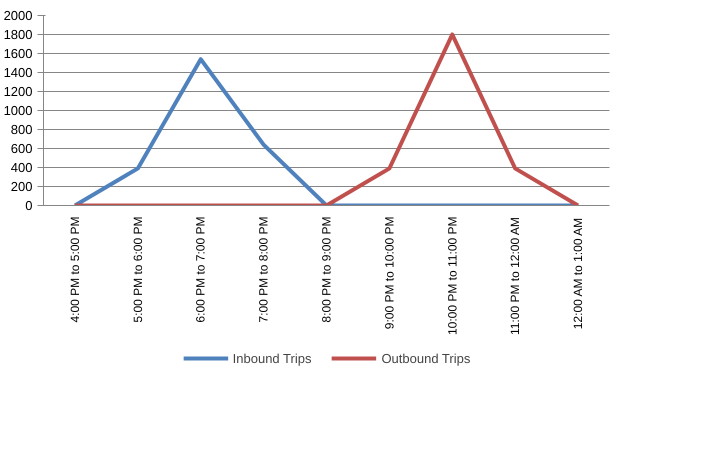 This screenshot has width=712, height=474. I want to click on y-tick-label: 1800, so click(18, 34).